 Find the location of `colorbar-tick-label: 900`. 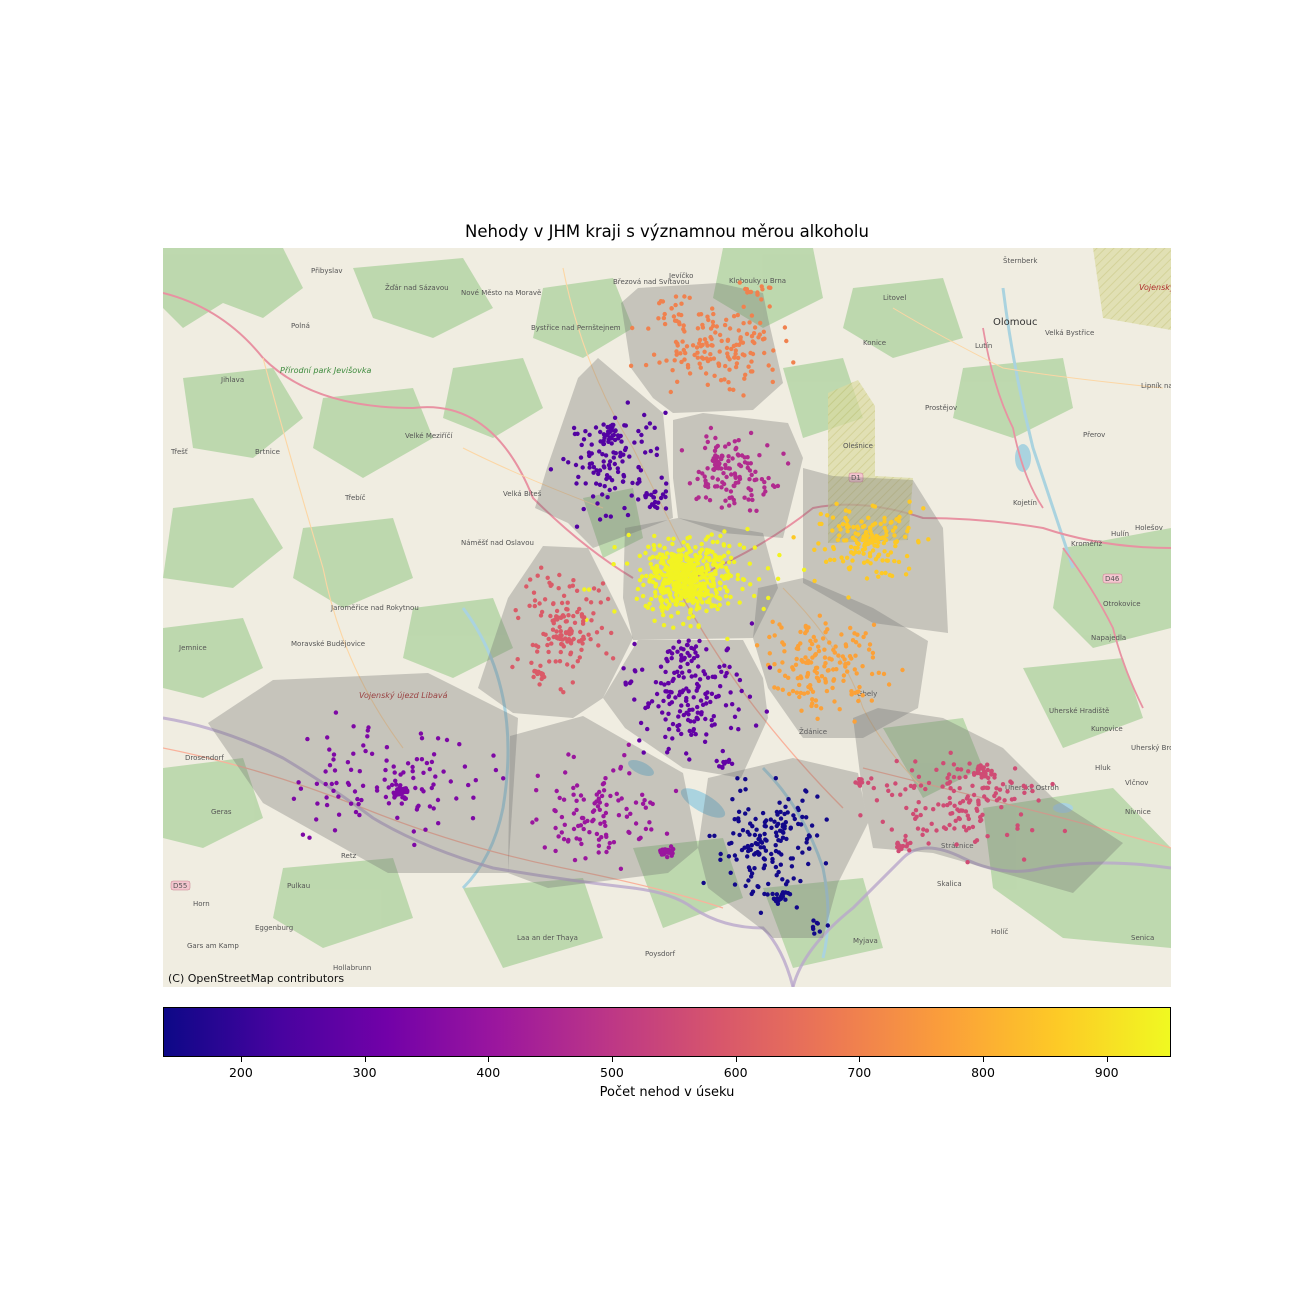

colorbar-tick-label: 900 is located at coordinates (1106, 1072).